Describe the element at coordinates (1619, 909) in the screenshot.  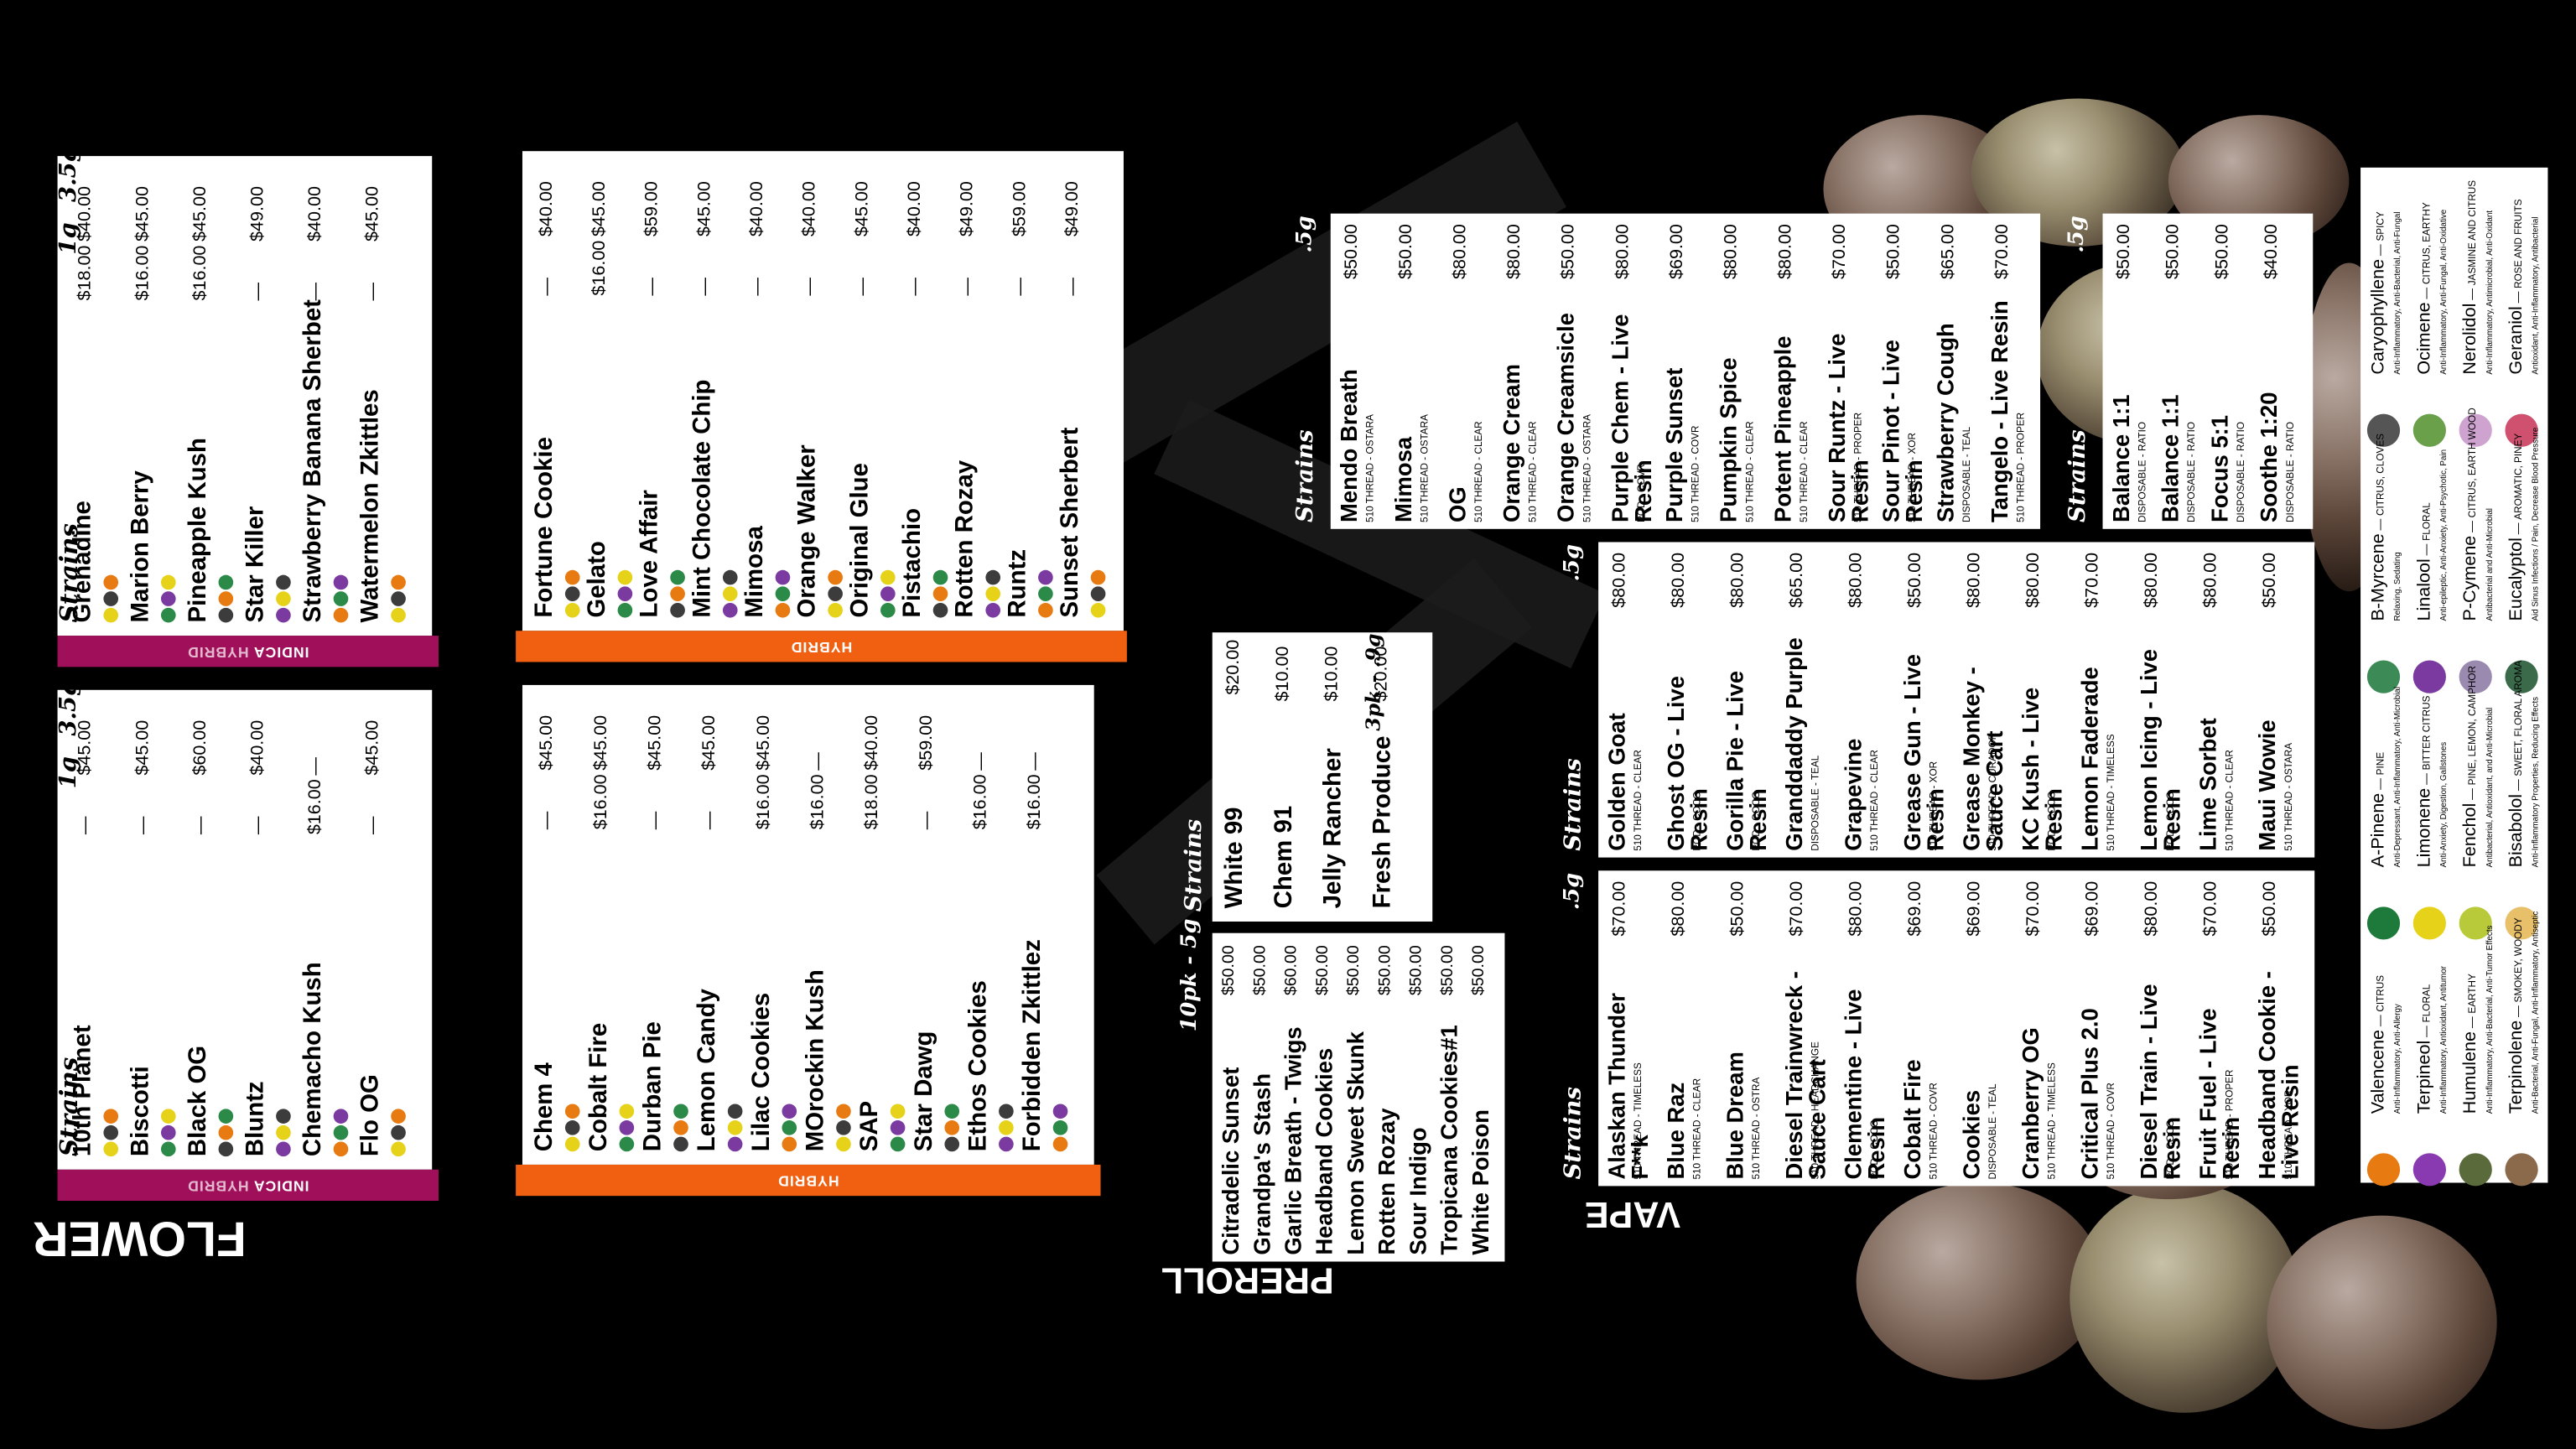
I see `price-half-g: $70.00` at that location.